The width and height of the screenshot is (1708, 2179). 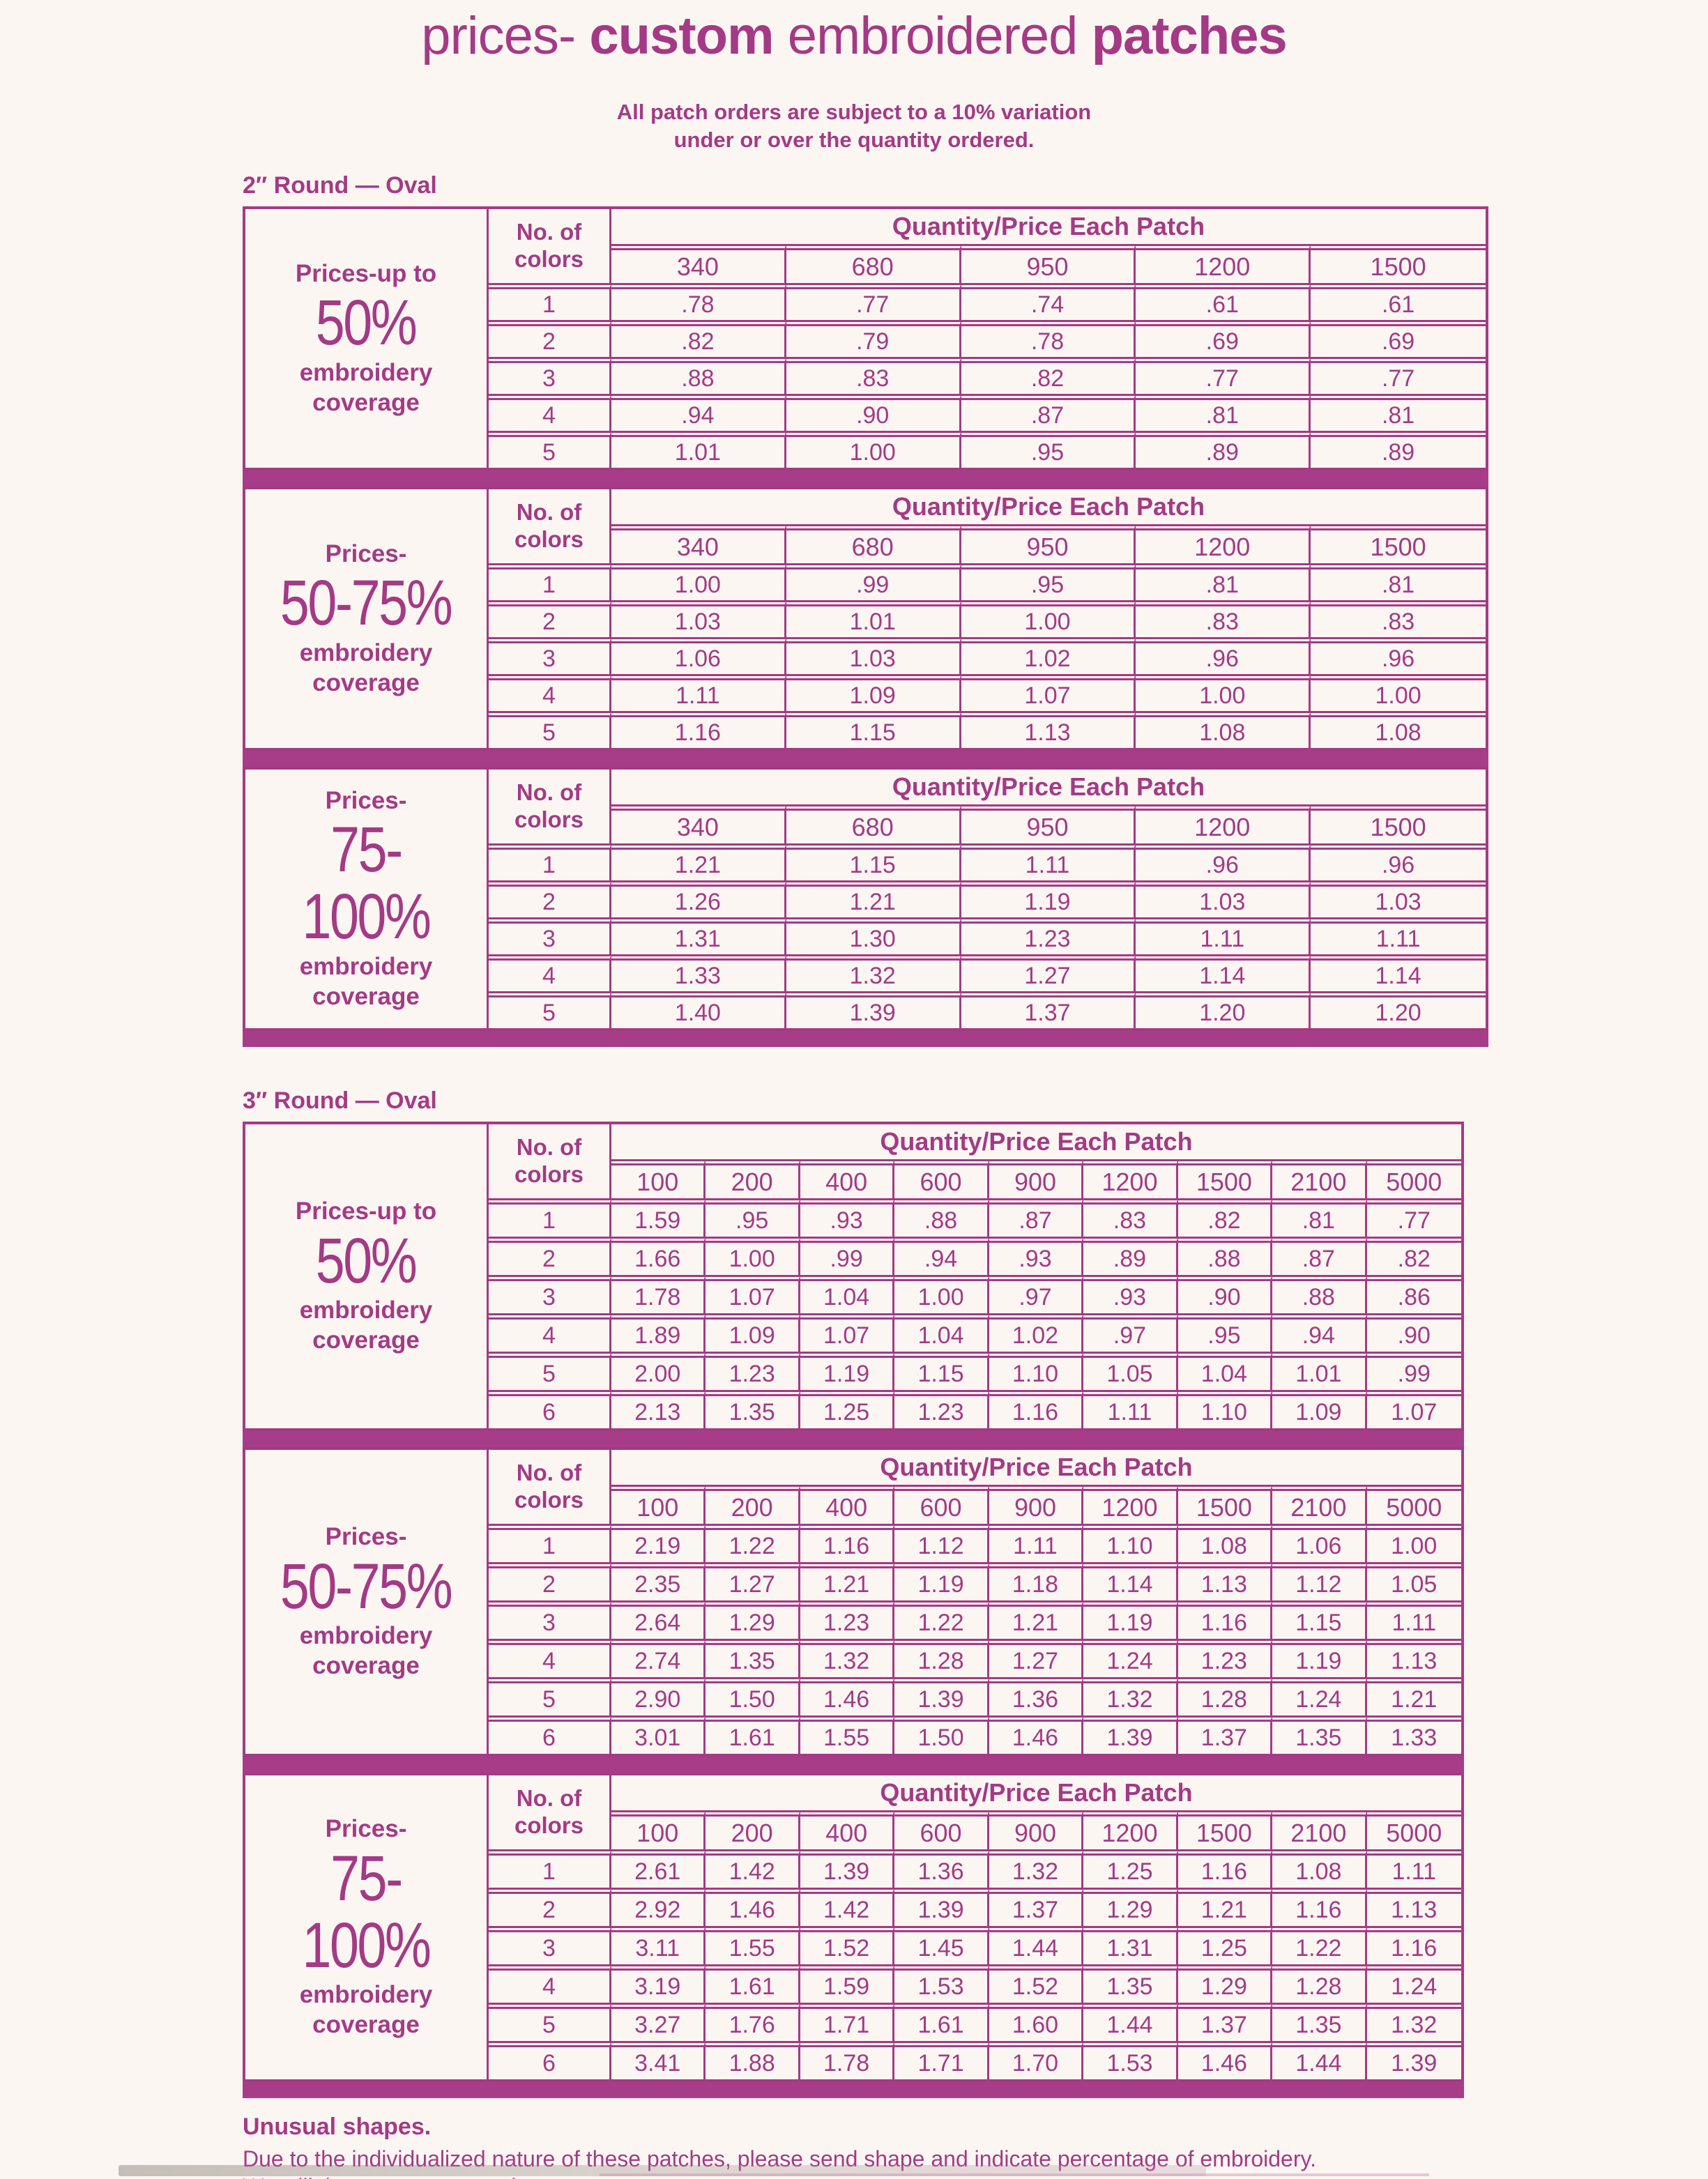 What do you see at coordinates (1048, 301) in the screenshot?
I see `price-cell: .74` at bounding box center [1048, 301].